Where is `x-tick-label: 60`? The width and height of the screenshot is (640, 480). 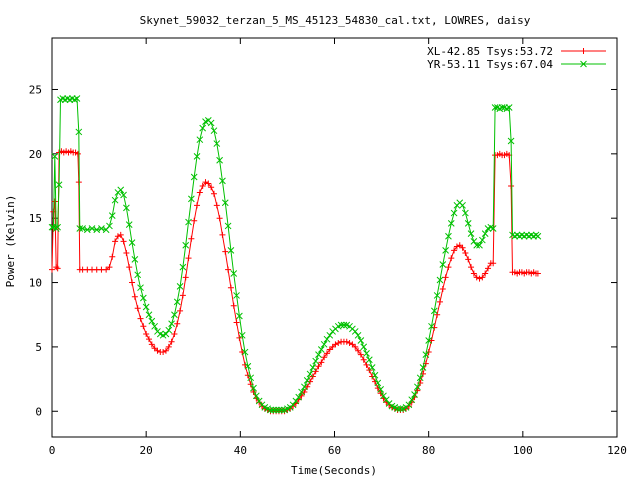 x-tick-label: 60 is located at coordinates (334, 450).